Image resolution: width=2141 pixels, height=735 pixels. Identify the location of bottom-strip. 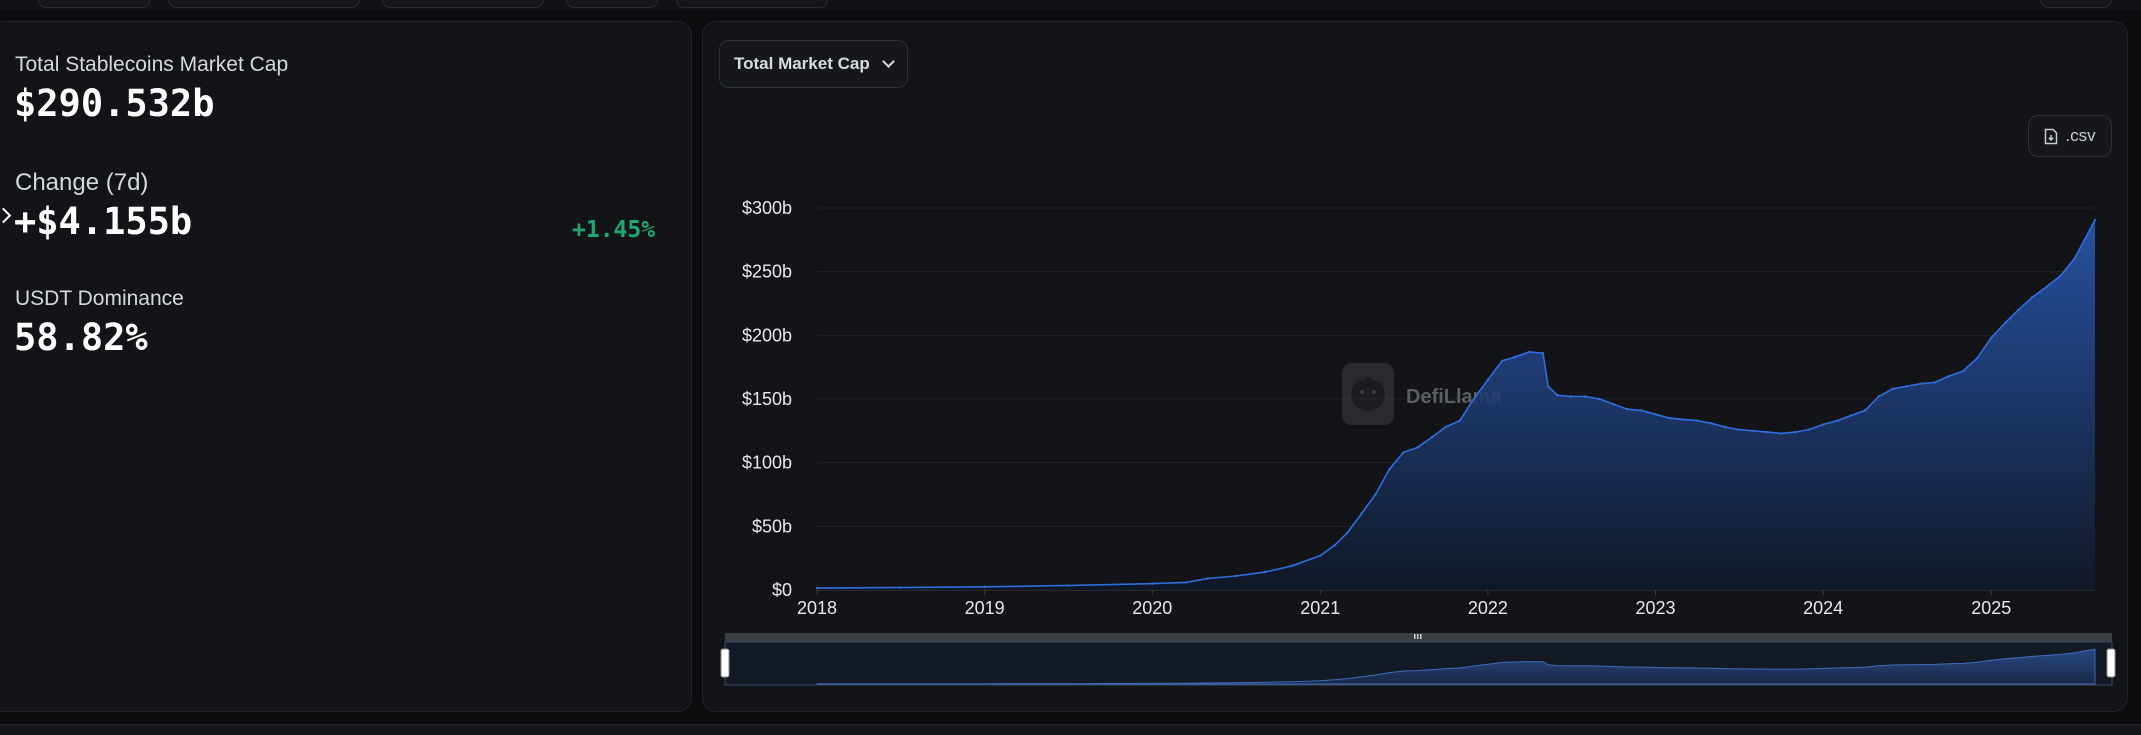
(1070, 729).